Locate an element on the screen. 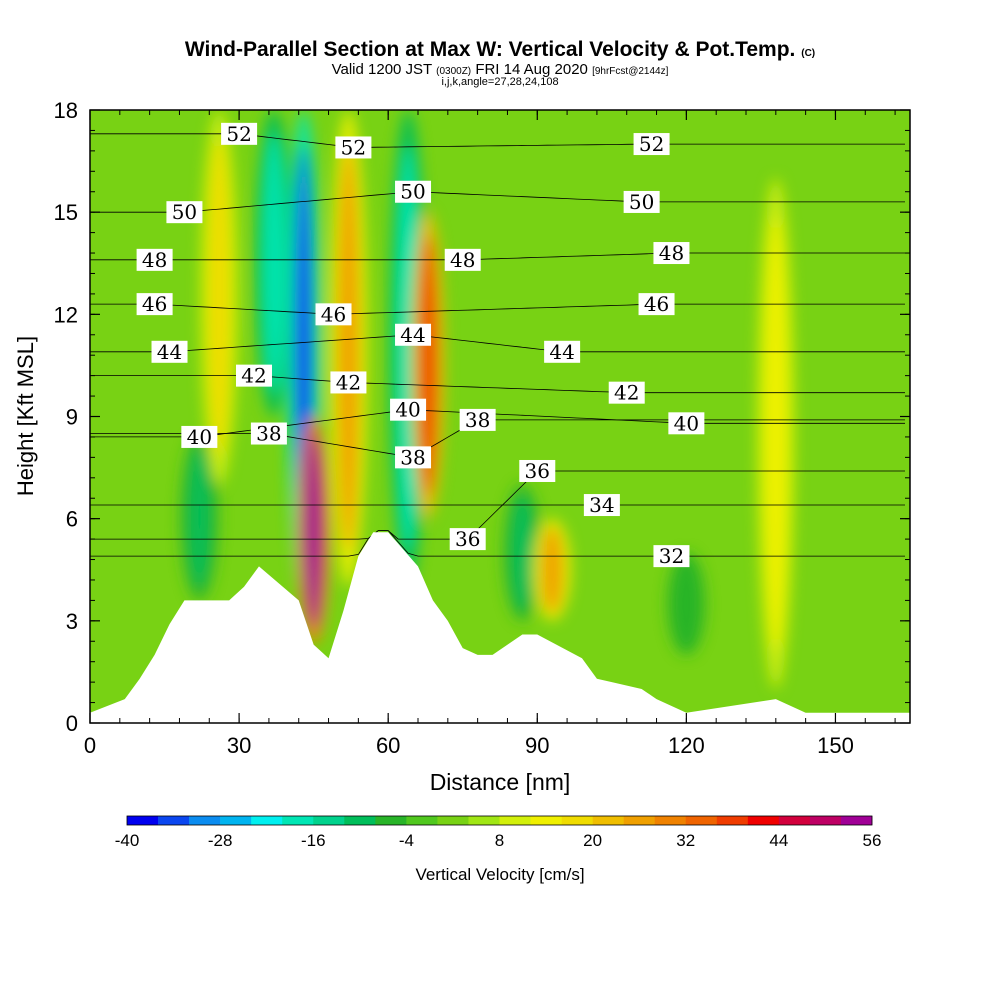 This screenshot has width=1000, height=1000. colorbar-tick-label: 20 is located at coordinates (592, 840).